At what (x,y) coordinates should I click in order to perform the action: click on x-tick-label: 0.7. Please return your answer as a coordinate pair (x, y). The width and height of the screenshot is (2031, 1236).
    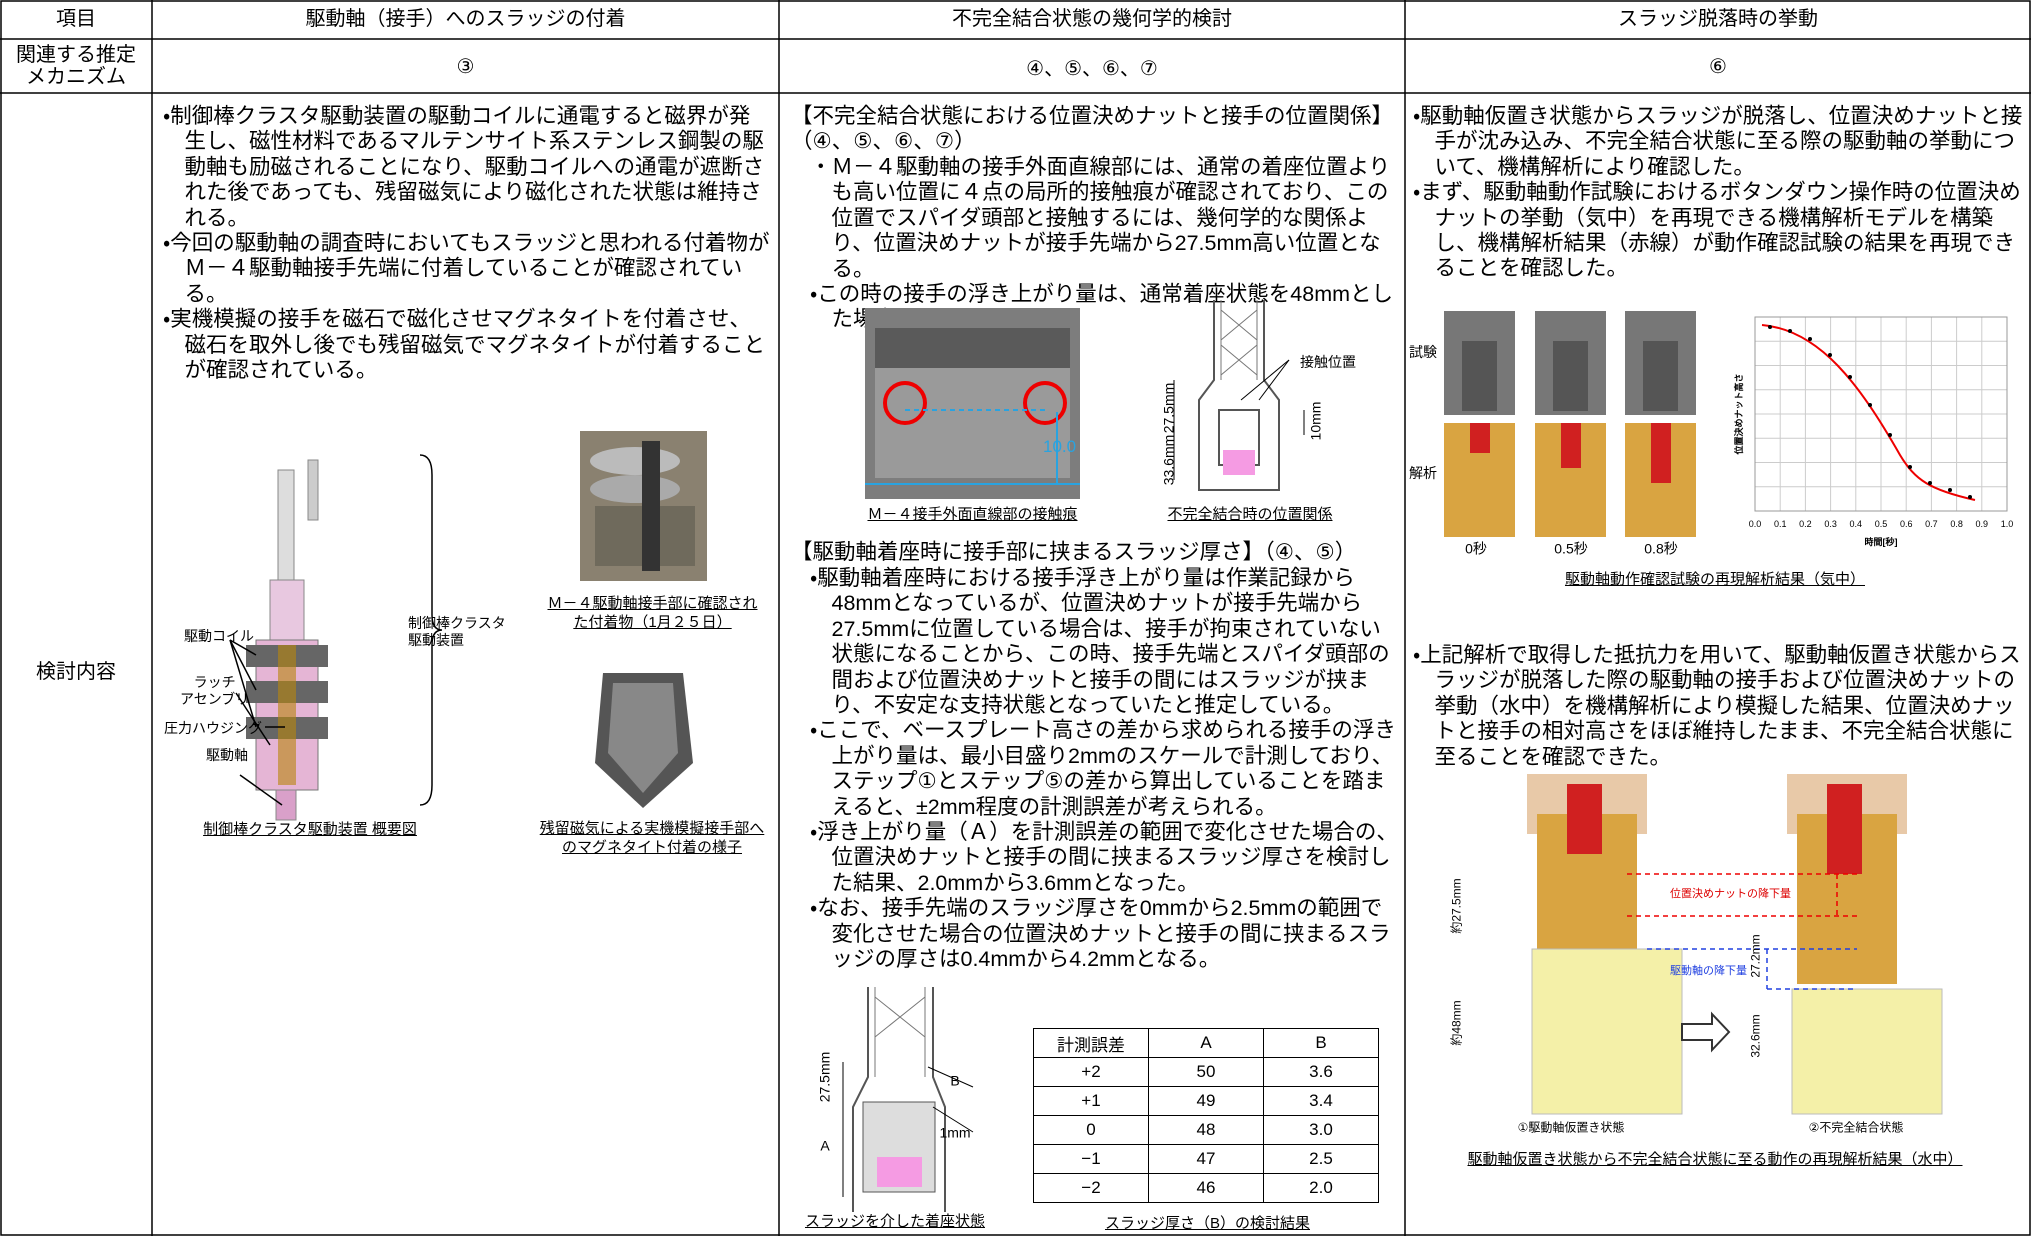
    Looking at the image, I should click on (1931, 524).